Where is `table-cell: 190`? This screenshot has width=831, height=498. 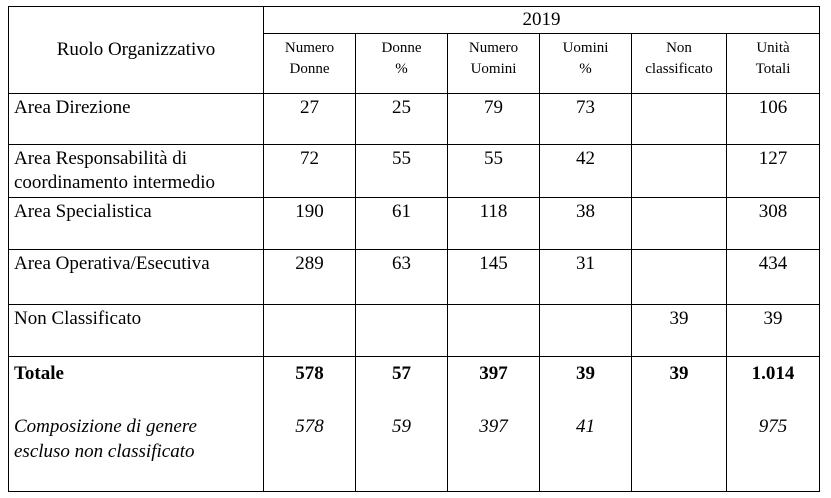 table-cell: 190 is located at coordinates (309, 223).